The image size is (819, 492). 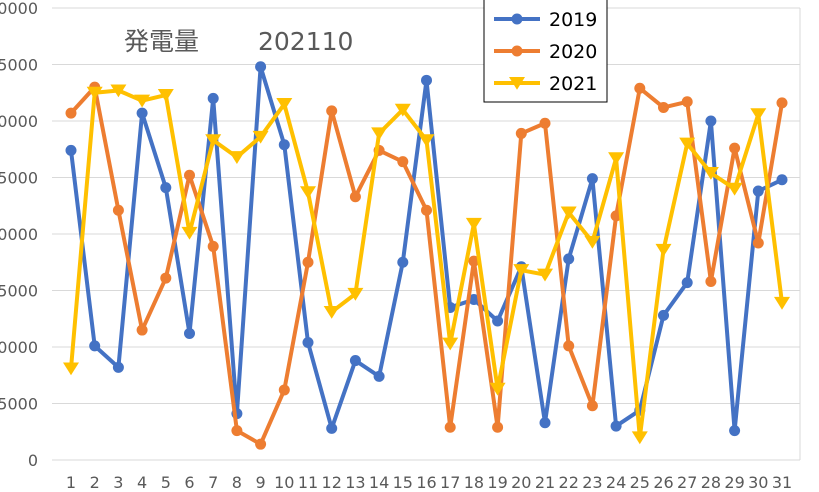 What do you see at coordinates (687, 482) in the screenshot?
I see `x-tick-label: 27` at bounding box center [687, 482].